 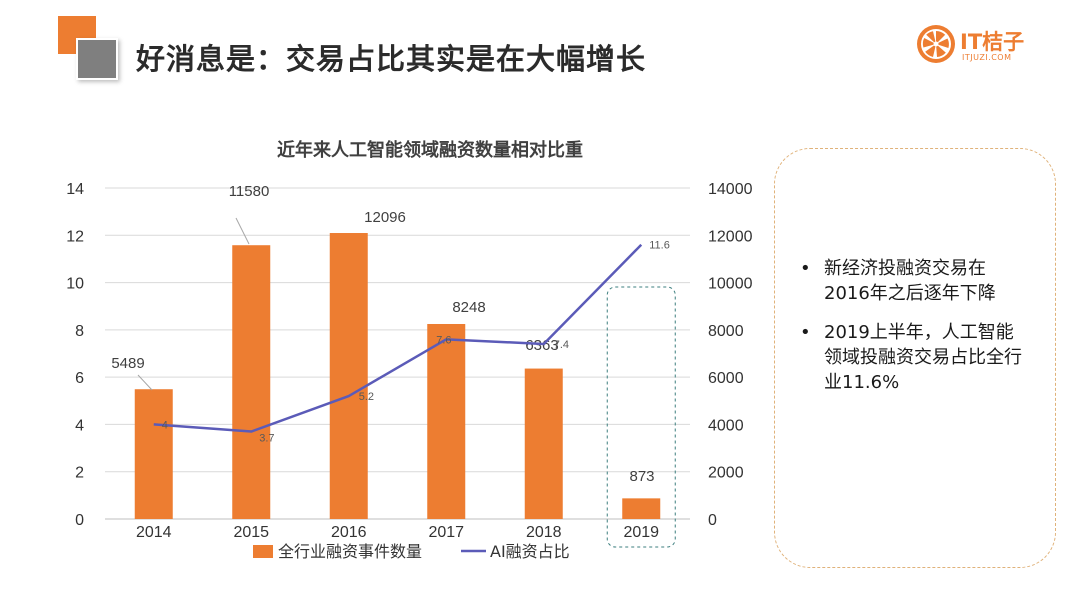 I want to click on right-axis-tick-label: 6000, so click(x=726, y=378).